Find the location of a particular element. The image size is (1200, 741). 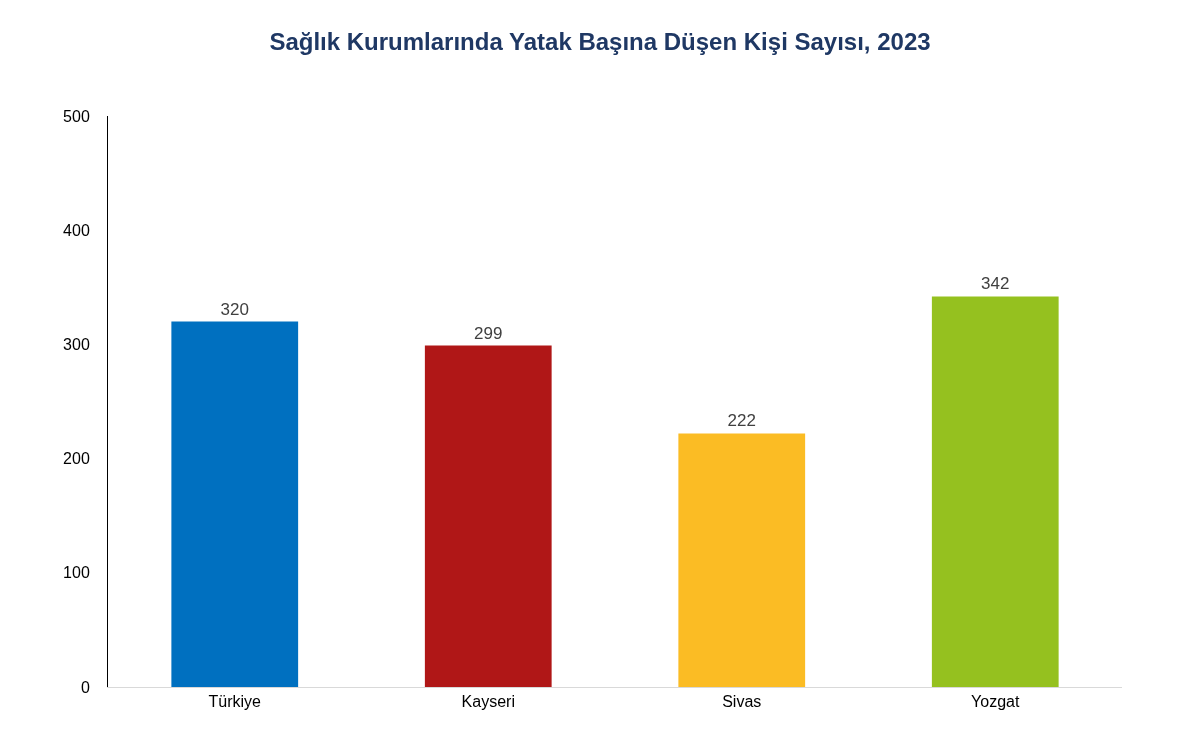

y-tick-label: 400 is located at coordinates (76, 230).